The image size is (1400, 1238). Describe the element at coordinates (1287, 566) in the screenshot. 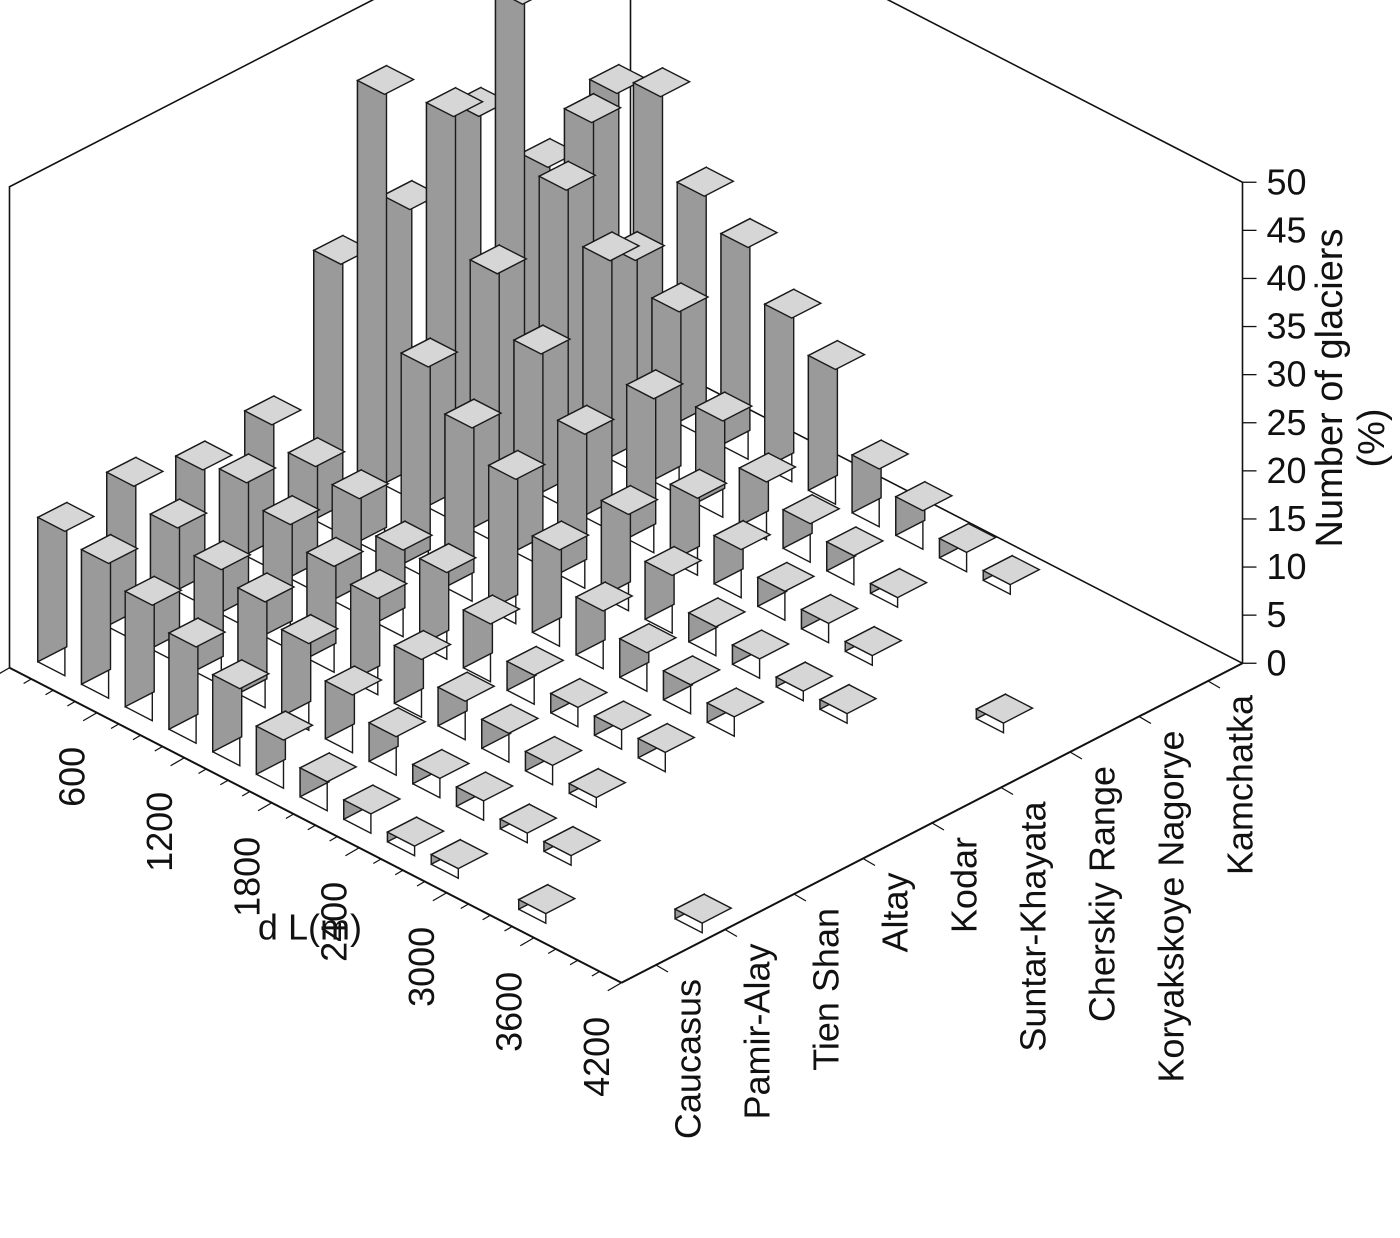

I see `y-tick-label: 10` at that location.